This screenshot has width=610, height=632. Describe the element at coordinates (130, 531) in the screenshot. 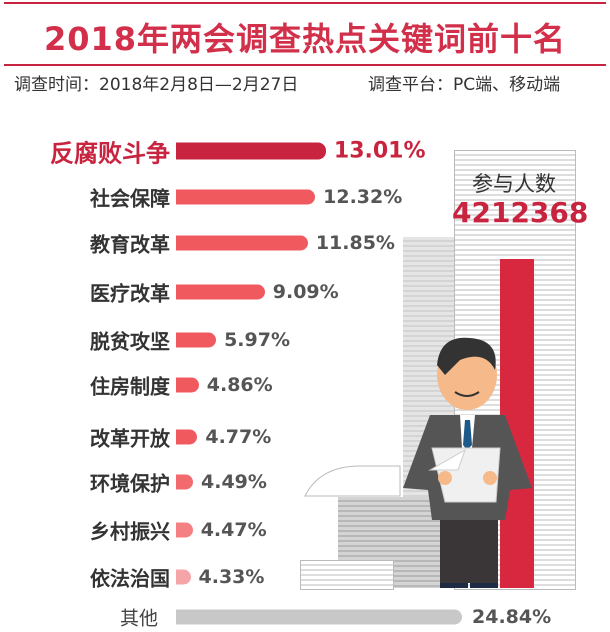

I see `category-label: 乡村振兴` at that location.